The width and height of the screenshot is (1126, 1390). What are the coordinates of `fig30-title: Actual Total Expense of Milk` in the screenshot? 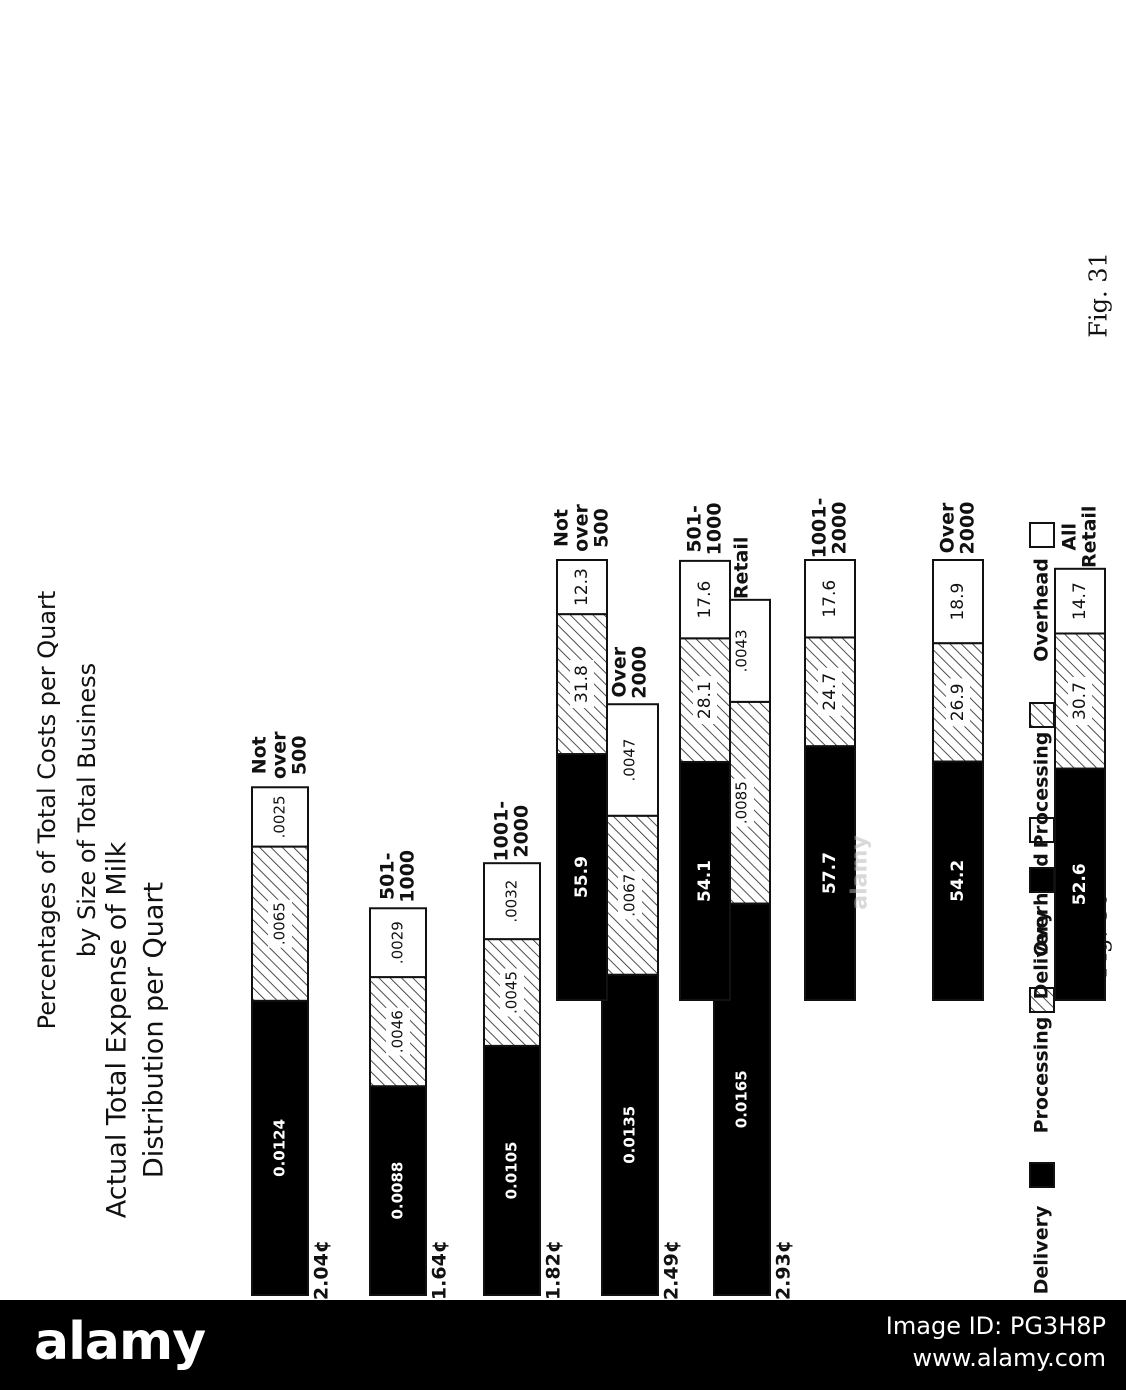 It's located at (117, 1029).